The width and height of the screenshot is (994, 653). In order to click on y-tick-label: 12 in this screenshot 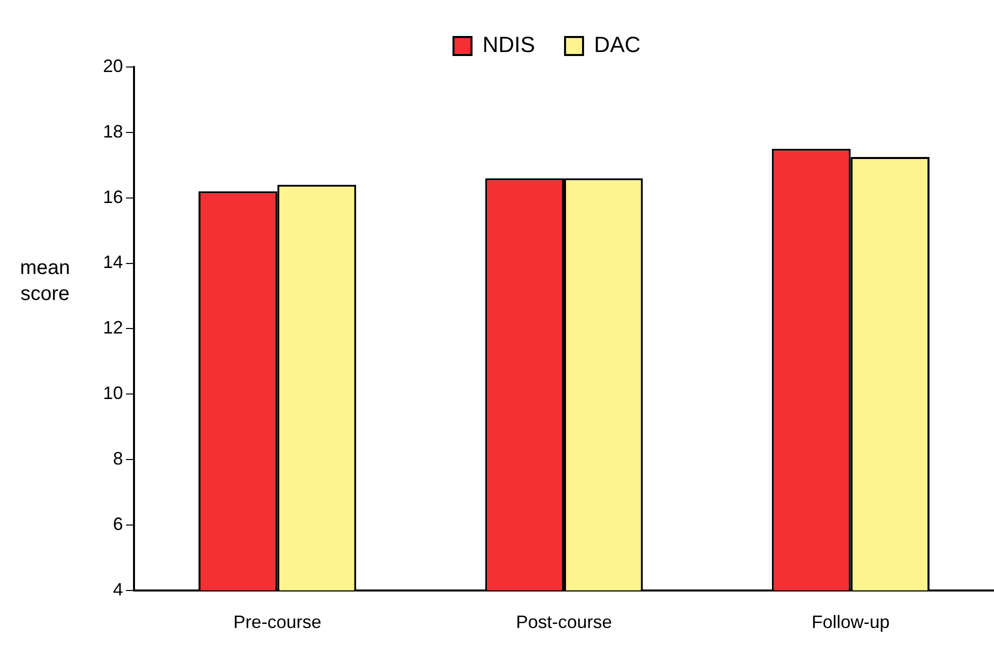, I will do `click(113, 328)`.